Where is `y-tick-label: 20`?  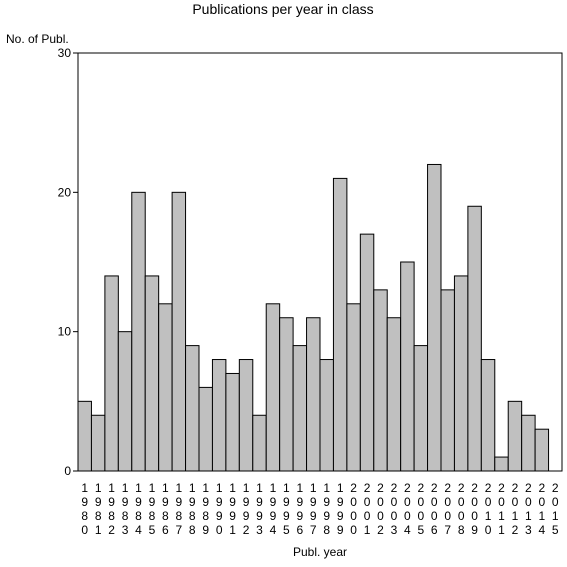
y-tick-label: 20 is located at coordinates (65, 192).